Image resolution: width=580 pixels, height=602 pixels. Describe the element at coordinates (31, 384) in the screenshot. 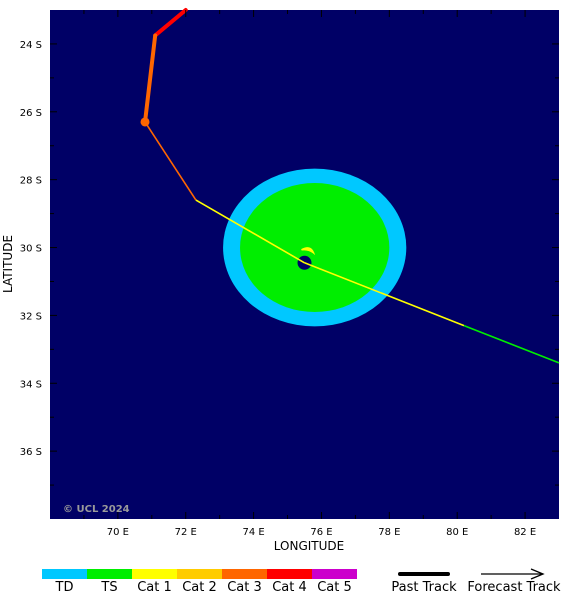

I see `lat-tick-label: 34 S` at that location.